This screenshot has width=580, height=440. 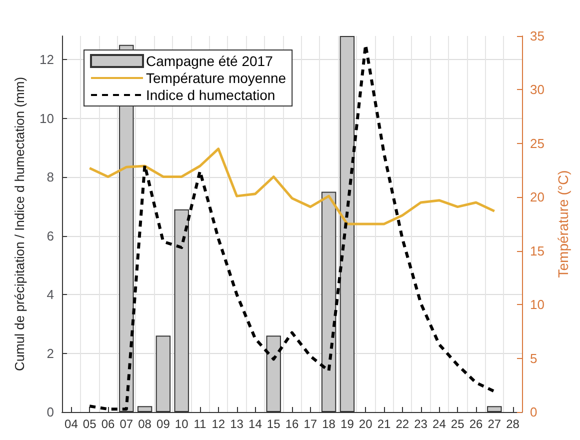 What do you see at coordinates (537, 250) in the screenshot?
I see `y2-tick-label: 15` at bounding box center [537, 250].